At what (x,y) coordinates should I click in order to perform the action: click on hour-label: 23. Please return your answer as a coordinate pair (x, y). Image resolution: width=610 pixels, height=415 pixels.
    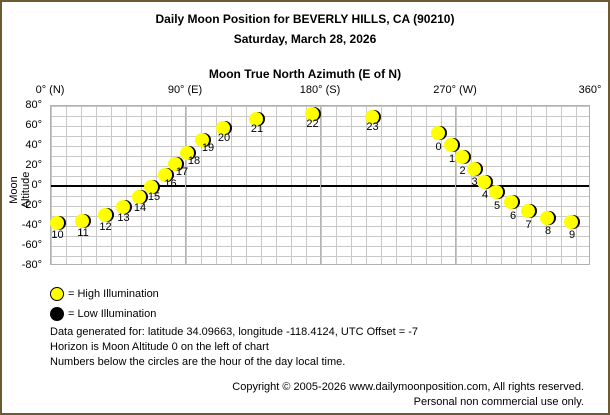
    Looking at the image, I should click on (372, 127).